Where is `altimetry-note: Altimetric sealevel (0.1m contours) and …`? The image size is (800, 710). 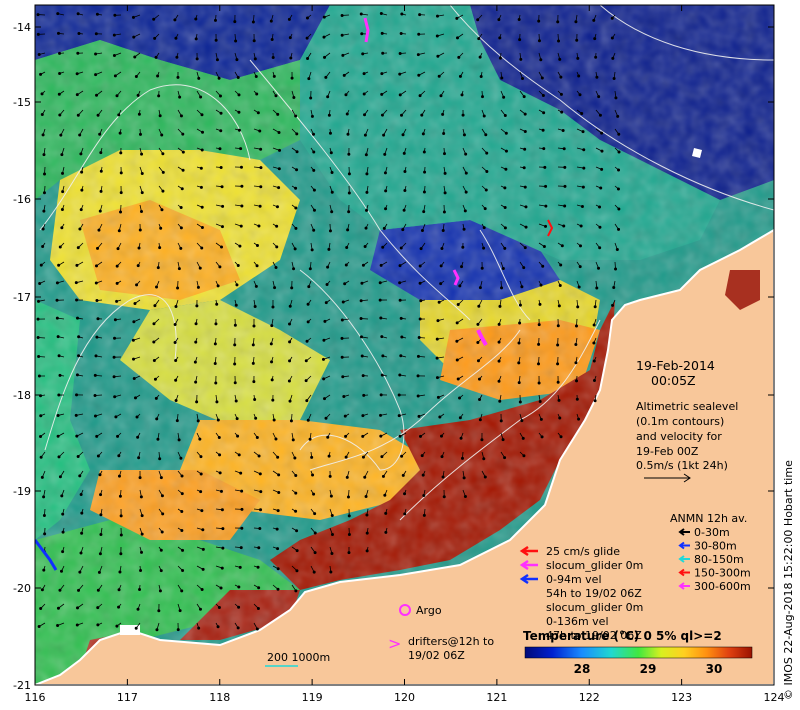 altimetry-note: Altimetric sealevel (0.1m contours) and … is located at coordinates (687, 441).